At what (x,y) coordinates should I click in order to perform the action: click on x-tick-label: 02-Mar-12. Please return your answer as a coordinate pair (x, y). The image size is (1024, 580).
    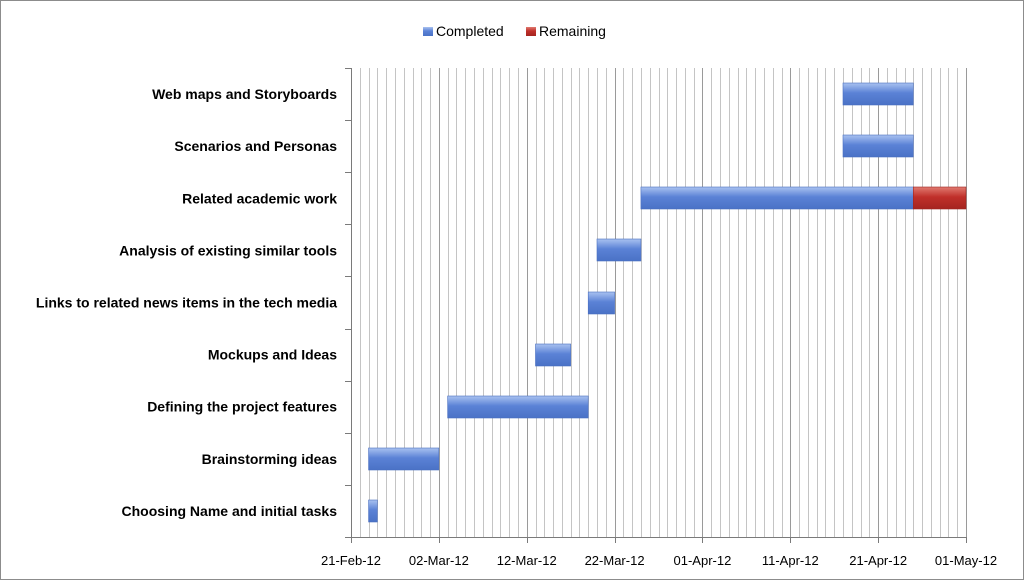
    Looking at the image, I should click on (439, 560).